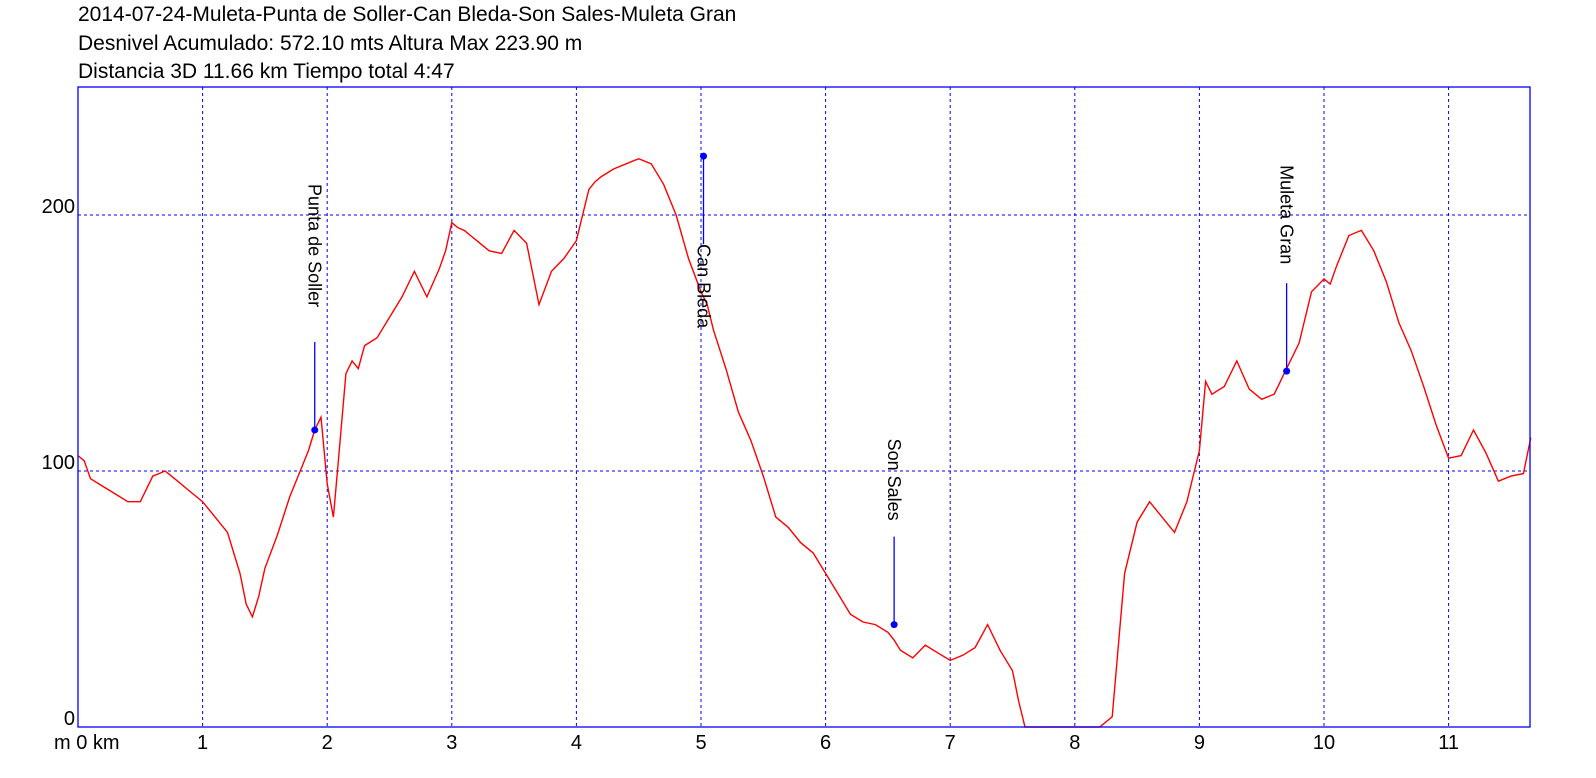  I want to click on x-tick-label: 3, so click(451, 743).